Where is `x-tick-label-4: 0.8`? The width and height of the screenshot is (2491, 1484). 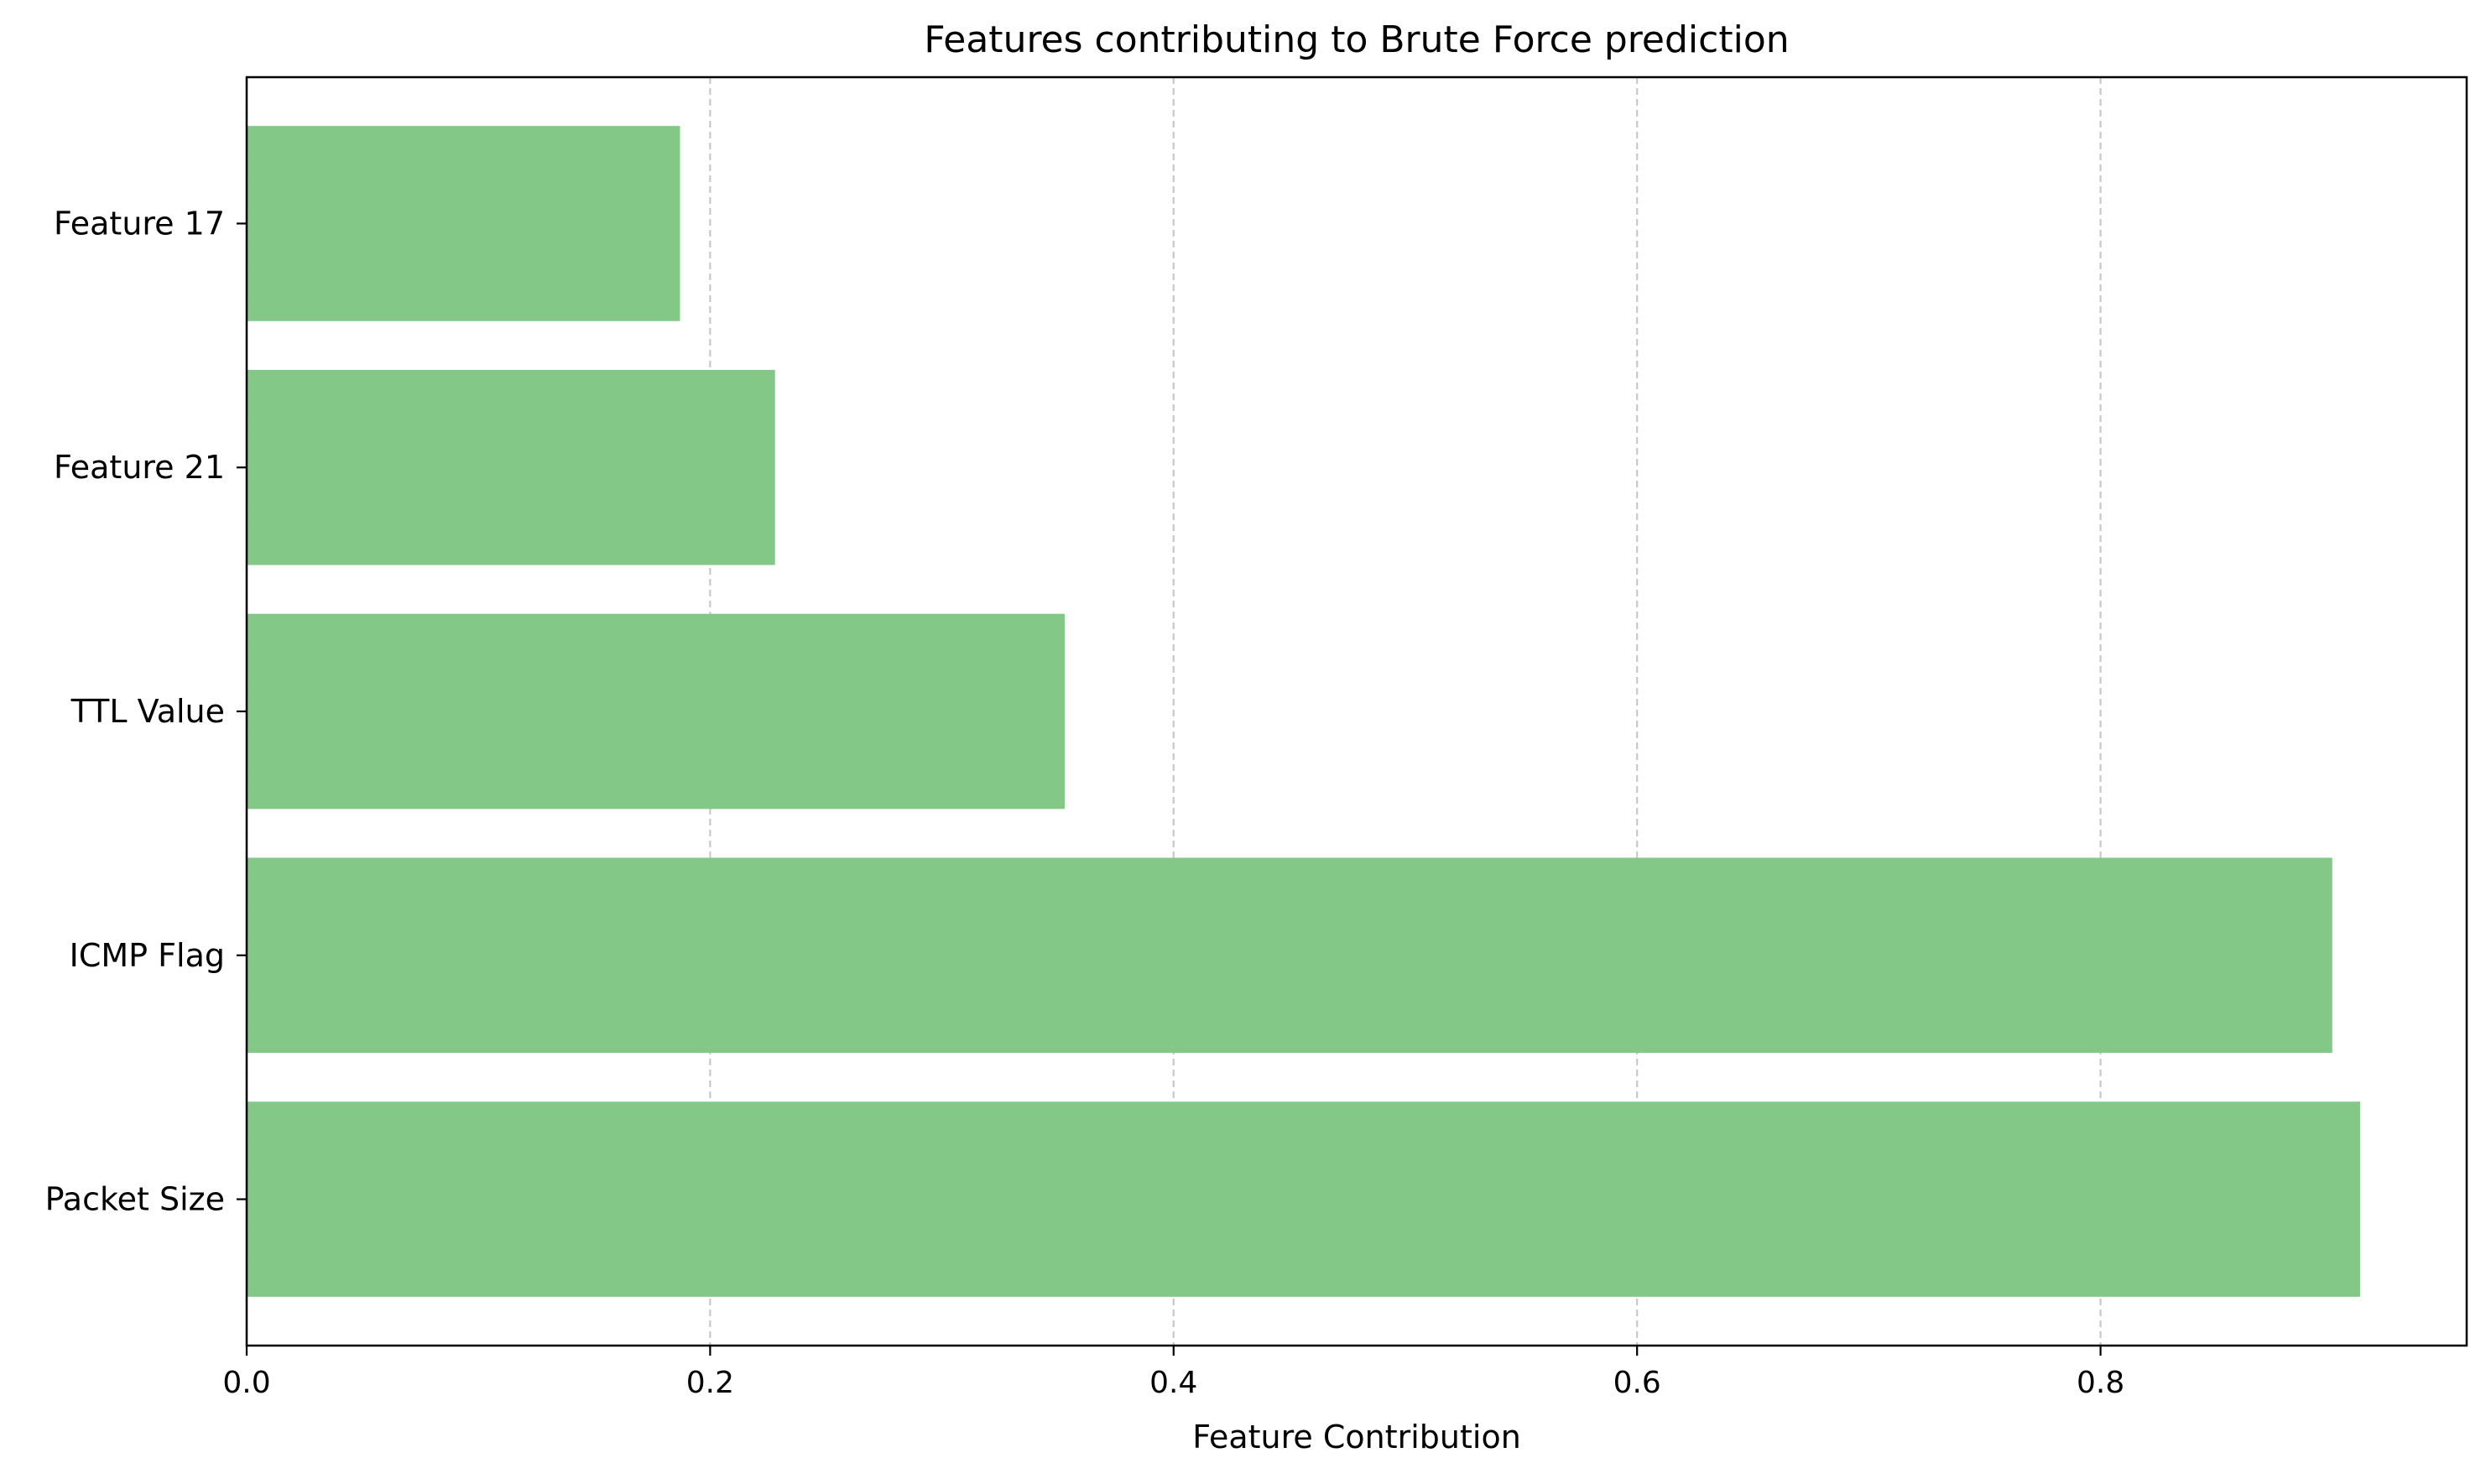
x-tick-label-4: 0.8 is located at coordinates (2100, 1383).